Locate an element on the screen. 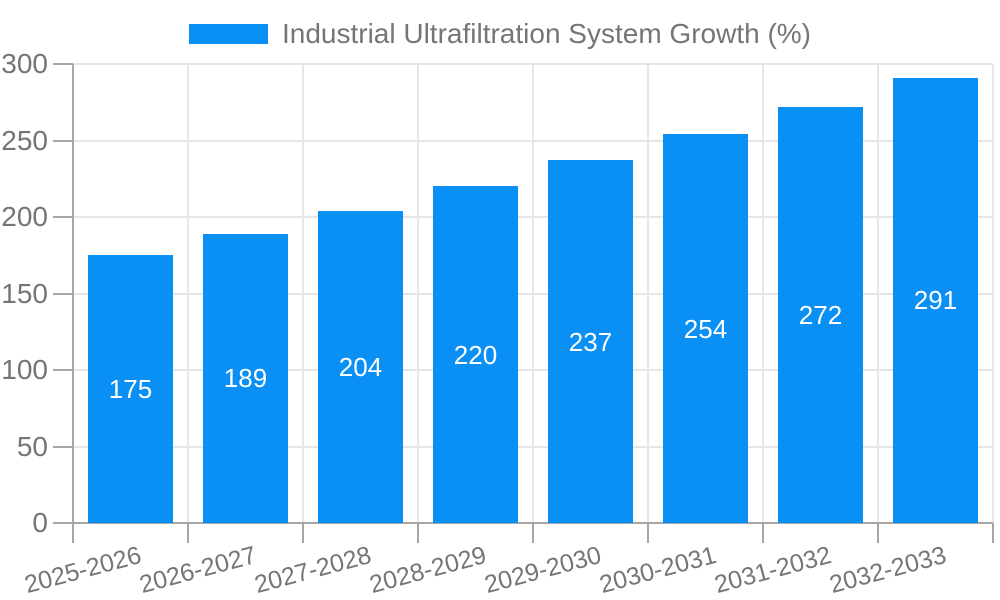 This screenshot has height=600, width=1000. y-axis-tick-label: 100 is located at coordinates (24, 369).